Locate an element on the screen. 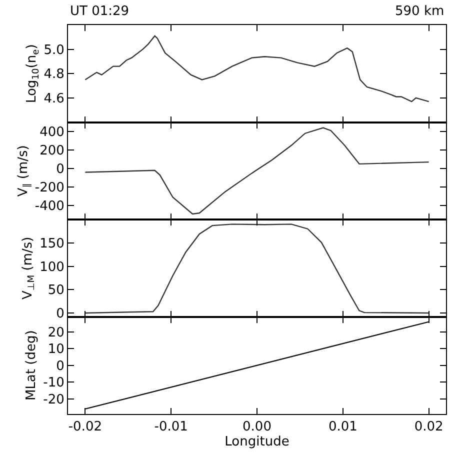  x-tick-label: 0.02 is located at coordinates (429, 427).